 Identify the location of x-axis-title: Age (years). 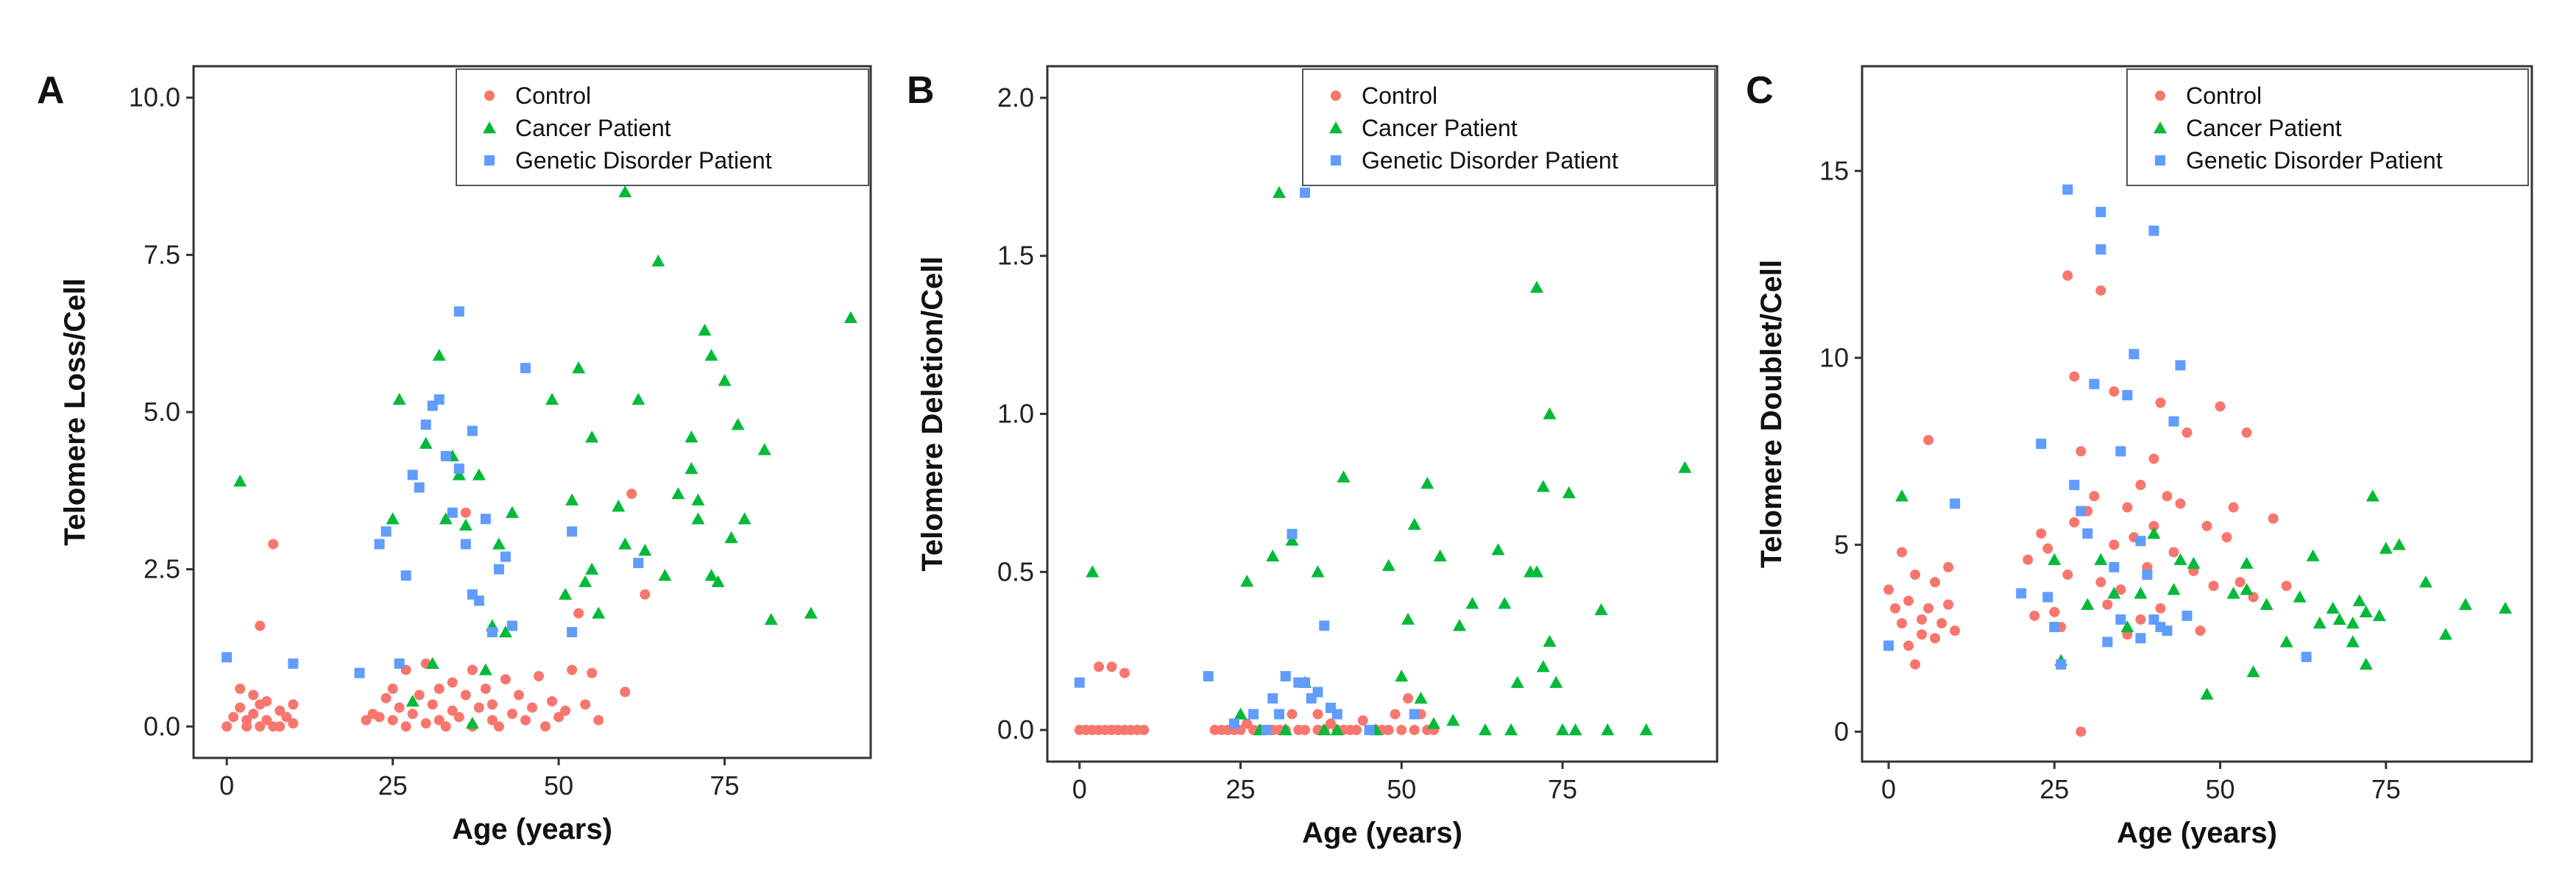
(2197, 833).